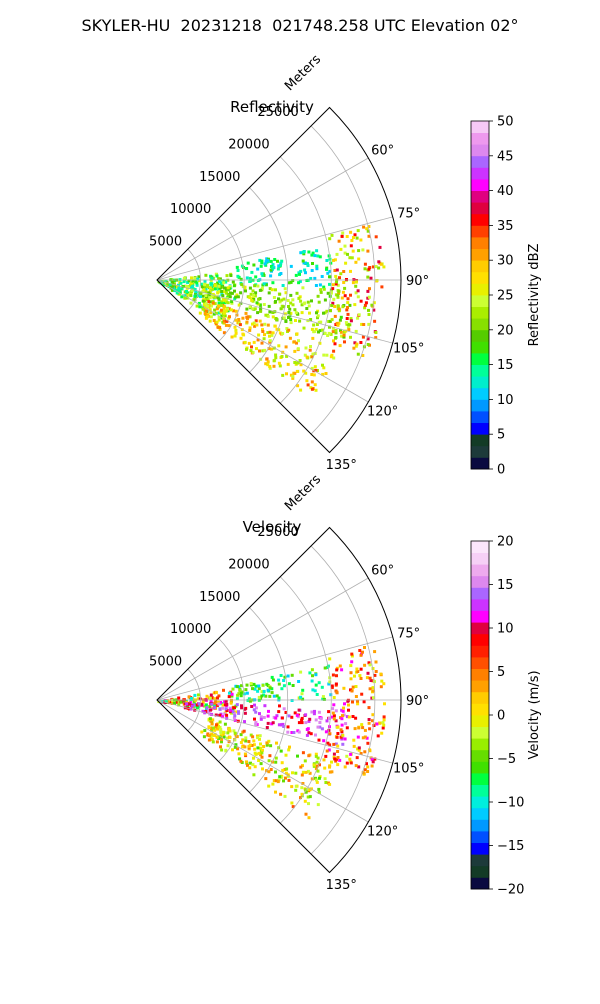  Describe the element at coordinates (510, 803) in the screenshot. I see `colorbar-tick-label: −10` at that location.